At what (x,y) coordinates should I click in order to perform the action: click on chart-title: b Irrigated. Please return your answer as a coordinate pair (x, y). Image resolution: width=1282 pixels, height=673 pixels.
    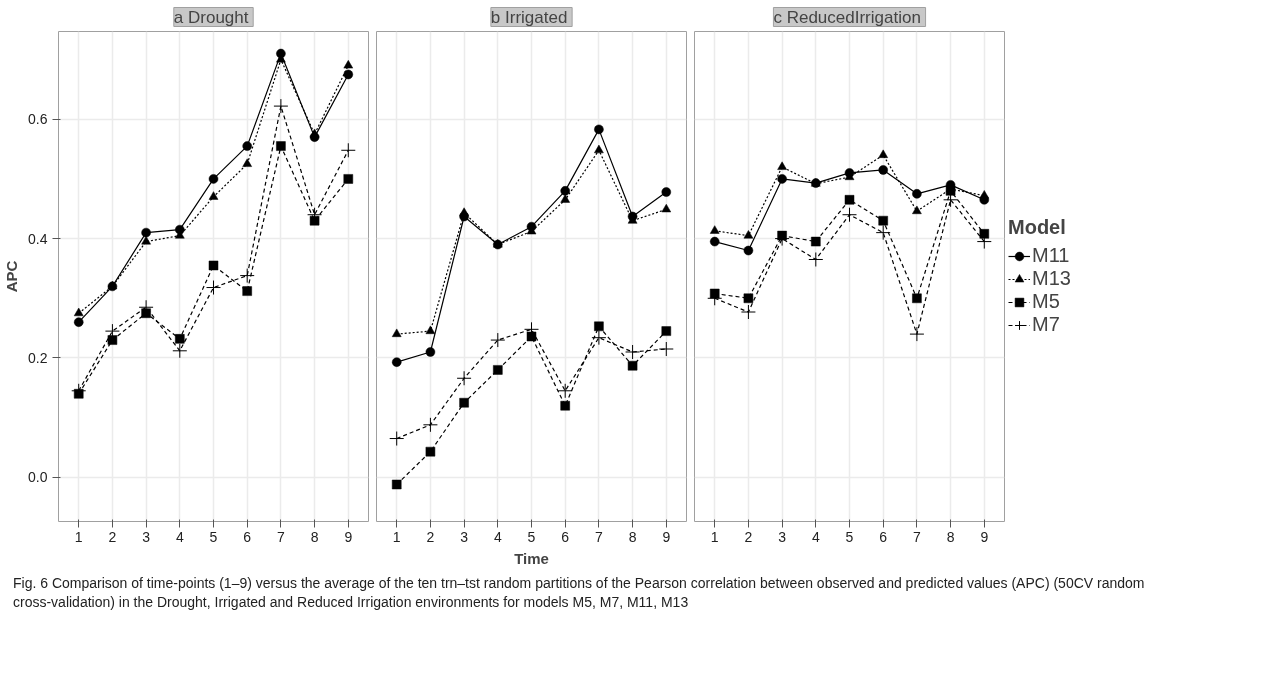
    Looking at the image, I should click on (529, 17).